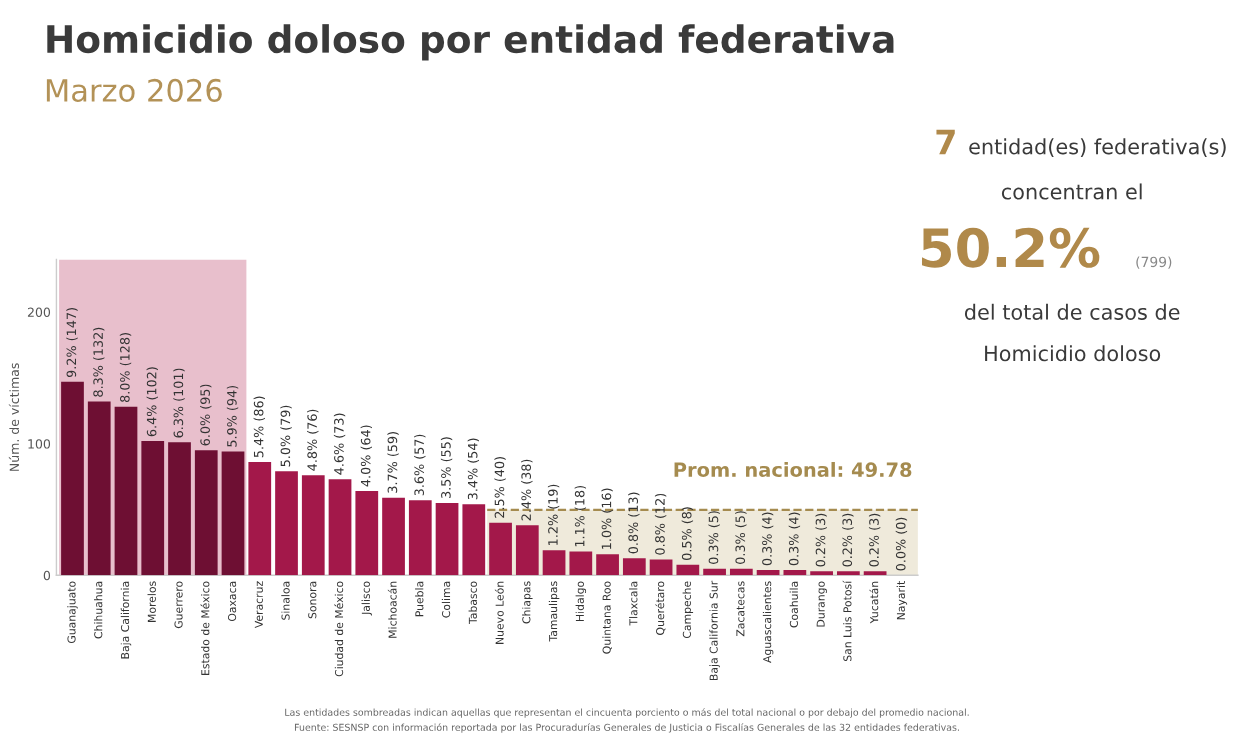  I want to click on text: 50.2%, so click(1010, 247).